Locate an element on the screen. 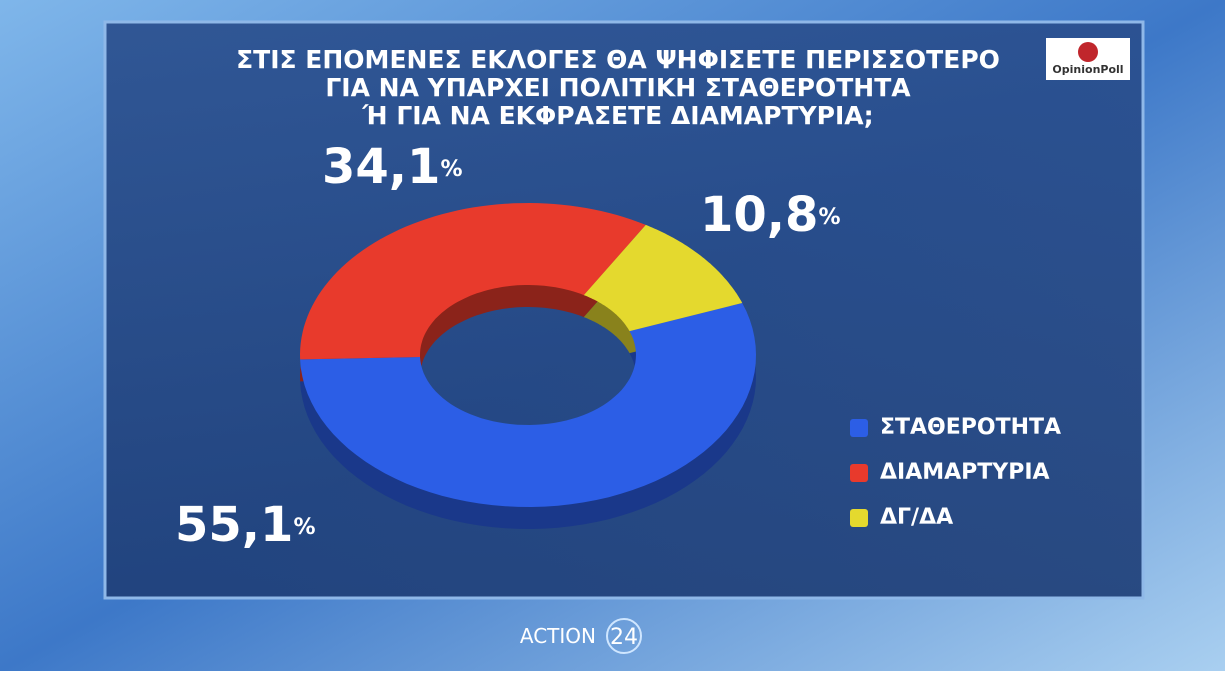 The image size is (1225, 675). channel-ring is located at coordinates (624, 636).